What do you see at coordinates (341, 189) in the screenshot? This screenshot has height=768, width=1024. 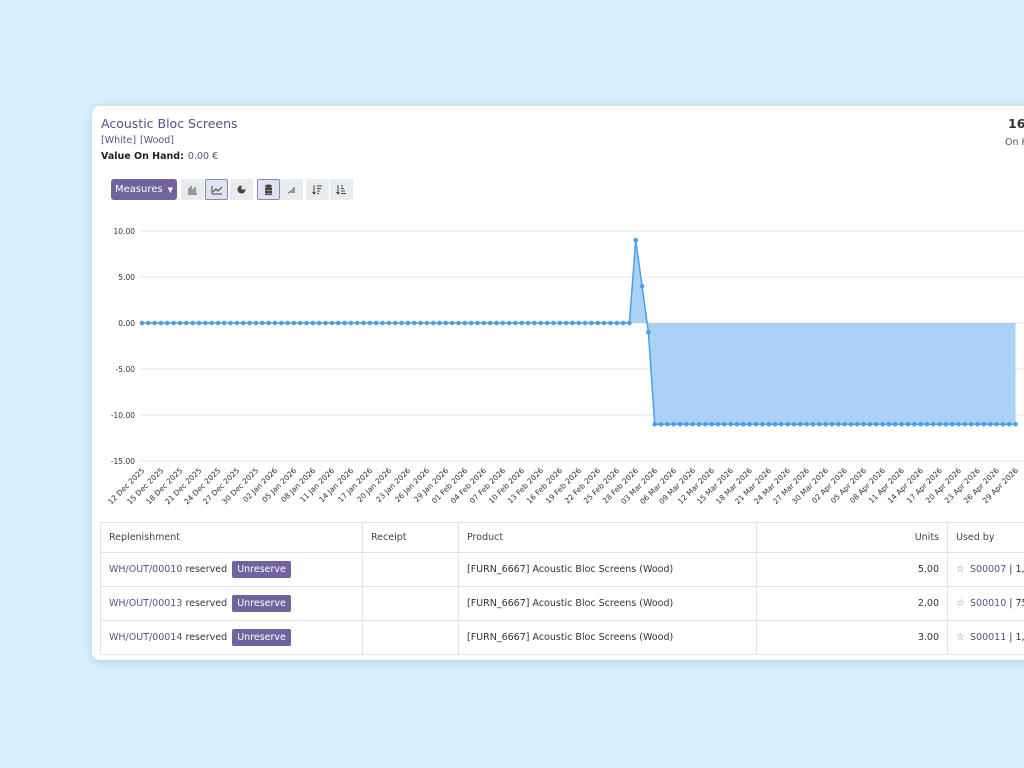 I see `sort-asc-button` at bounding box center [341, 189].